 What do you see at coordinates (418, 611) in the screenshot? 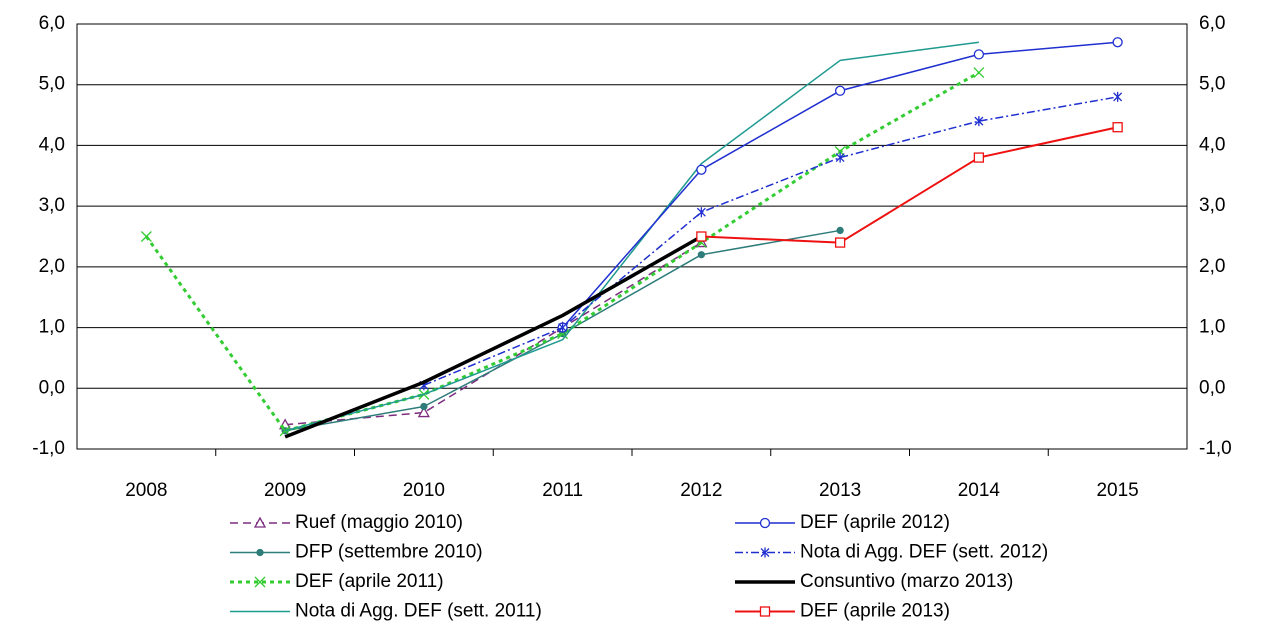
I see `legend-label: Nota di Agg. DEF (sett. 2011)` at bounding box center [418, 611].